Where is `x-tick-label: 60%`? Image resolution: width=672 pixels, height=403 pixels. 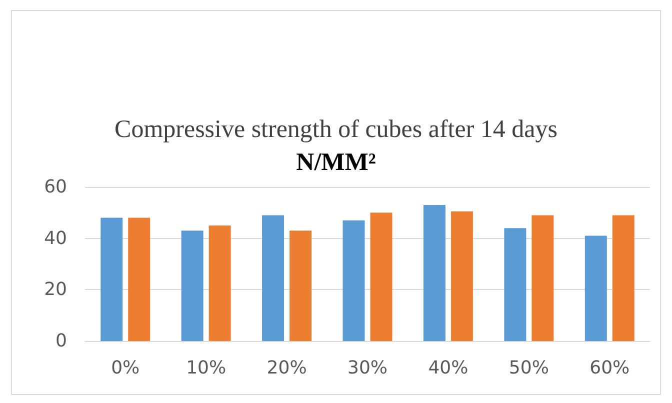 x-tick-label: 60% is located at coordinates (610, 368).